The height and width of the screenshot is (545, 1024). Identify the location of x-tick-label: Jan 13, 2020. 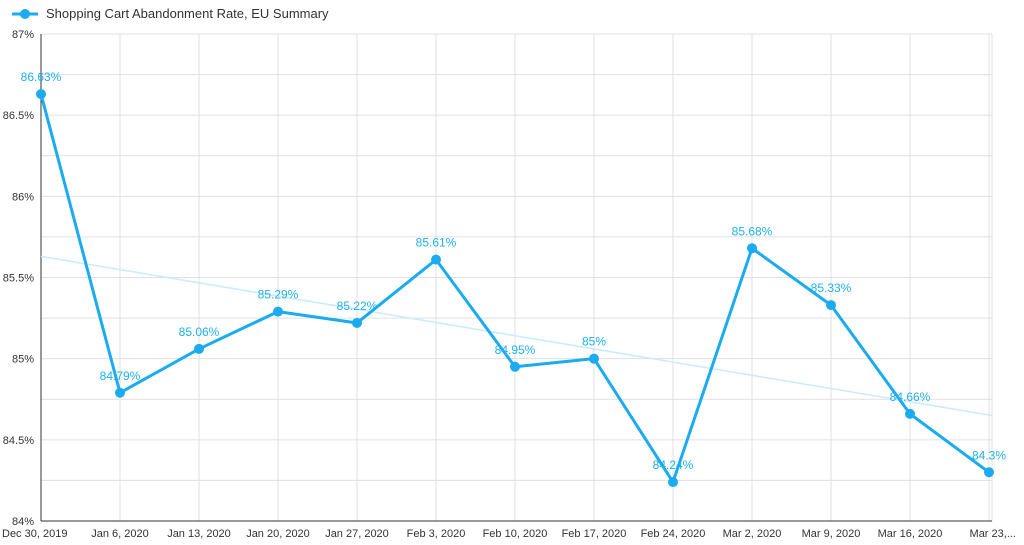
(199, 534).